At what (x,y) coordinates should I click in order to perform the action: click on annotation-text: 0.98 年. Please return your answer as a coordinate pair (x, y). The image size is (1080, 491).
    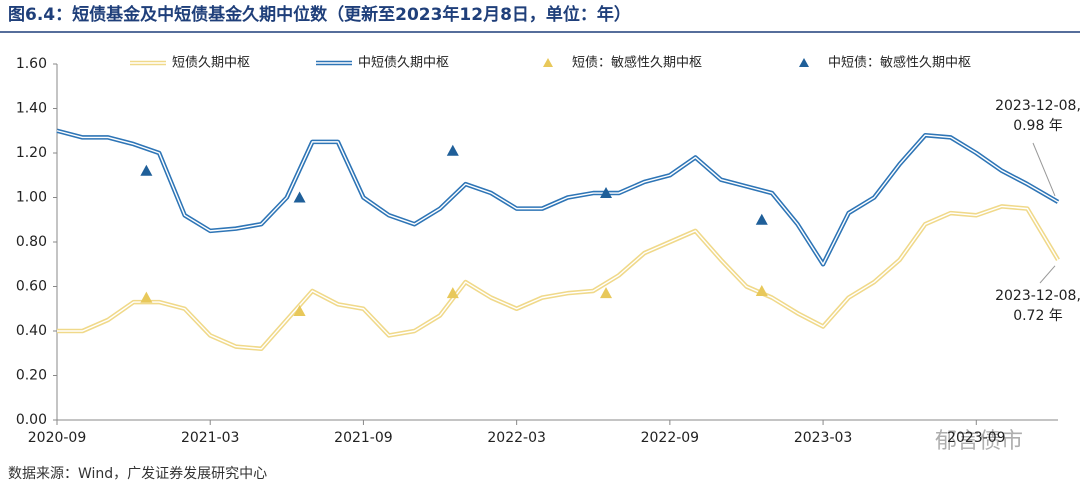
    Looking at the image, I should click on (1038, 126).